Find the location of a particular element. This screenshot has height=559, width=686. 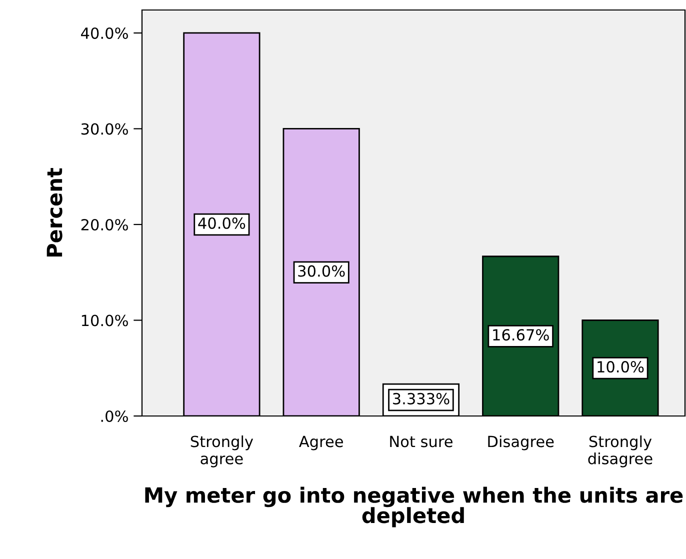

x-tick-label: Not sure is located at coordinates (421, 442).